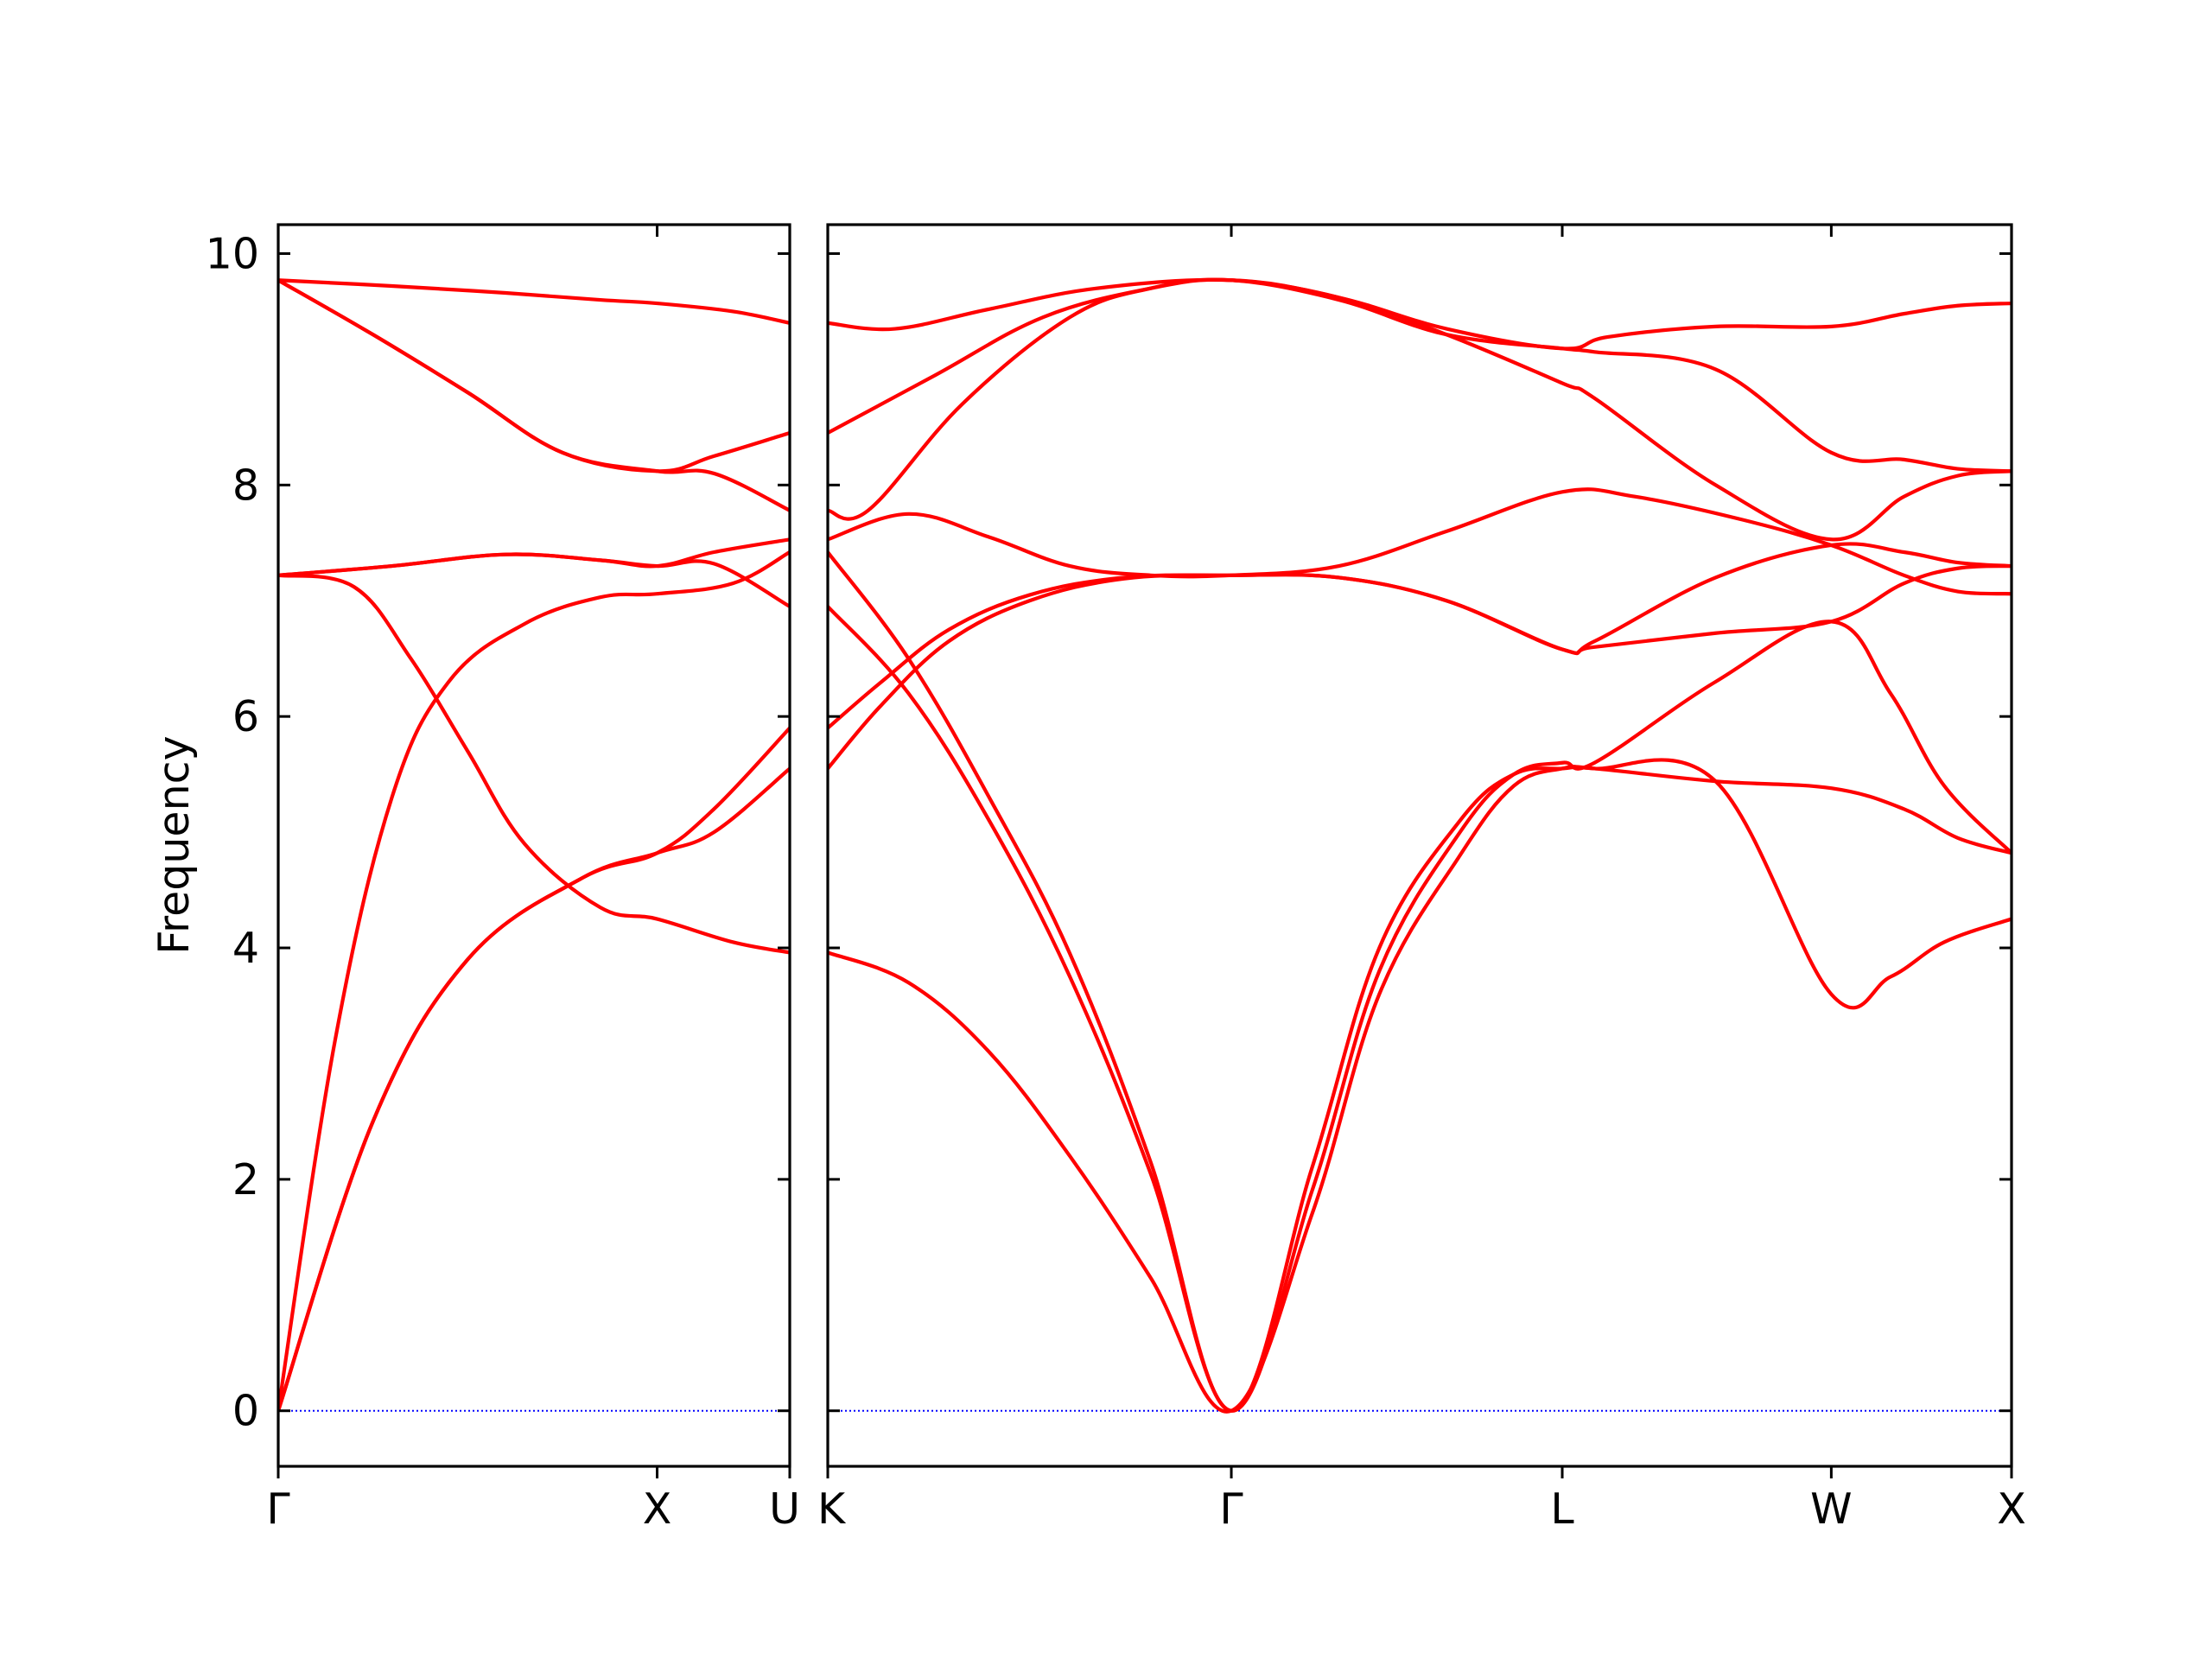 This screenshot has width=2212, height=1659. Describe the element at coordinates (245, 1180) in the screenshot. I see `y-tick-label: 2` at that location.